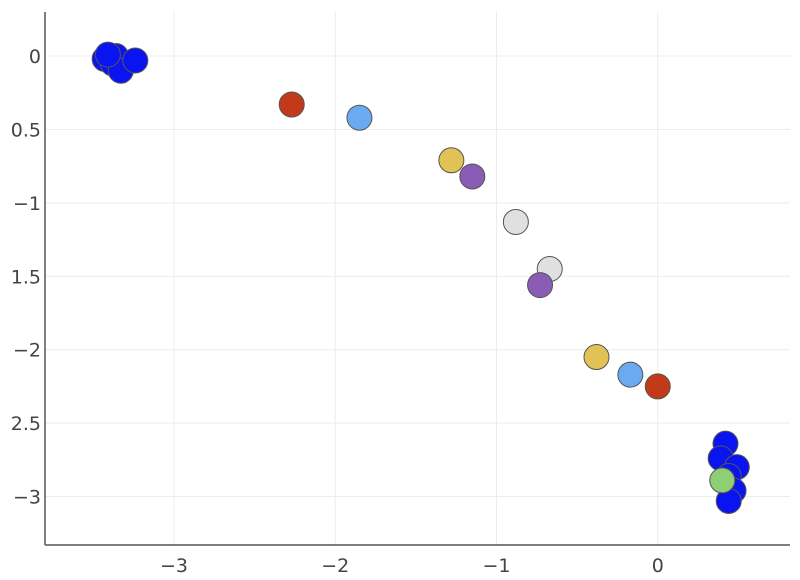 This screenshot has height=580, width=800. I want to click on y-tick-label: 2.5, so click(26, 424).